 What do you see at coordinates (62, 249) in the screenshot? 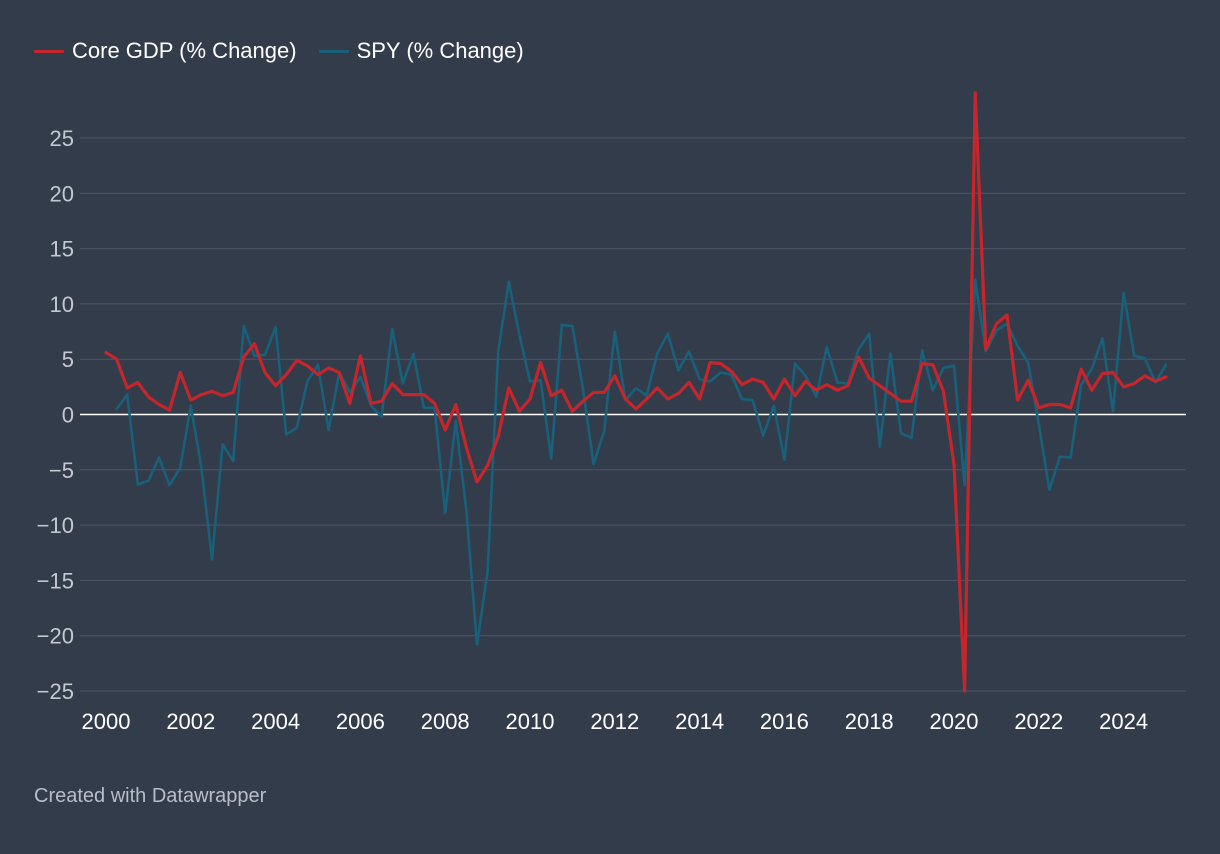
I see `y-tick-label: 15` at bounding box center [62, 249].